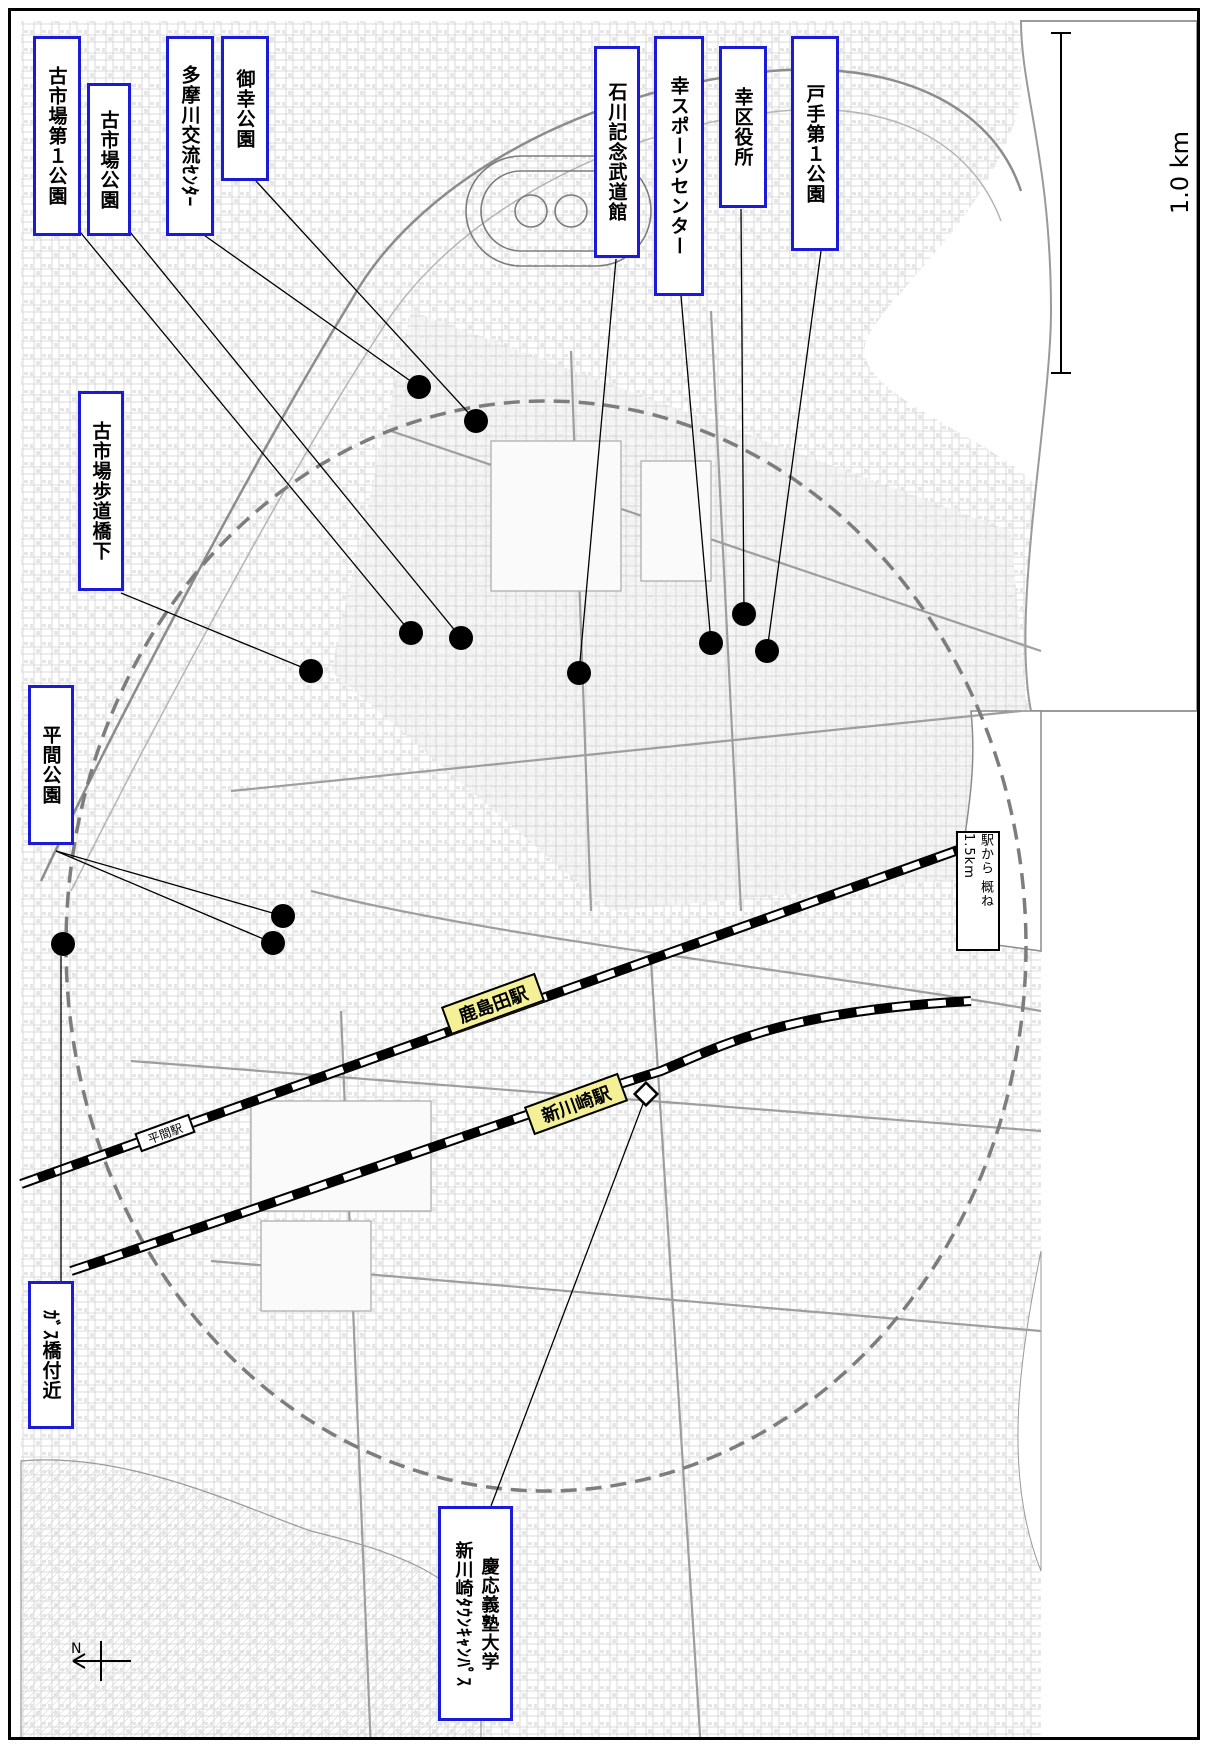 The height and width of the screenshot is (1751, 1210). I want to click on north-label: N, so click(76, 1649).